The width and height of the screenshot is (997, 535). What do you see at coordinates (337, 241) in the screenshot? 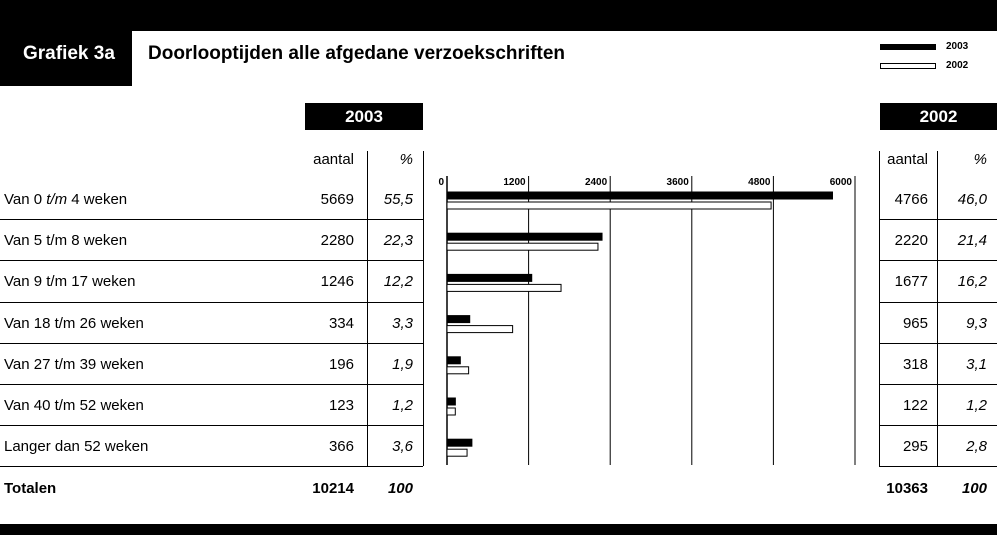
I see `row-count-2003: 2280` at bounding box center [337, 241].